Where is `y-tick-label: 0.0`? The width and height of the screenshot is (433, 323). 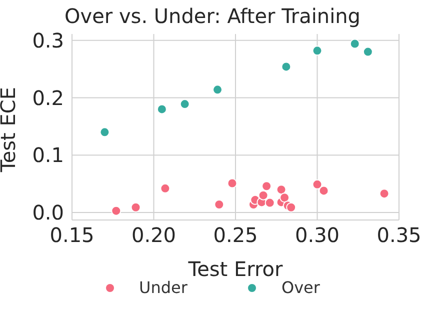
y-tick-label: 0.0 is located at coordinates (48, 212).